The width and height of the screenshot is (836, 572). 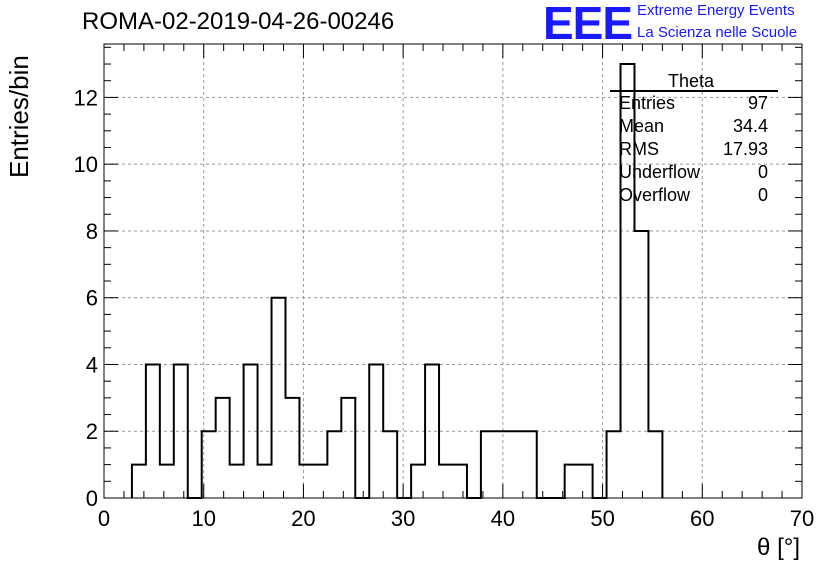 I want to click on y-axis-label: Entries/bin, so click(x=19, y=116).